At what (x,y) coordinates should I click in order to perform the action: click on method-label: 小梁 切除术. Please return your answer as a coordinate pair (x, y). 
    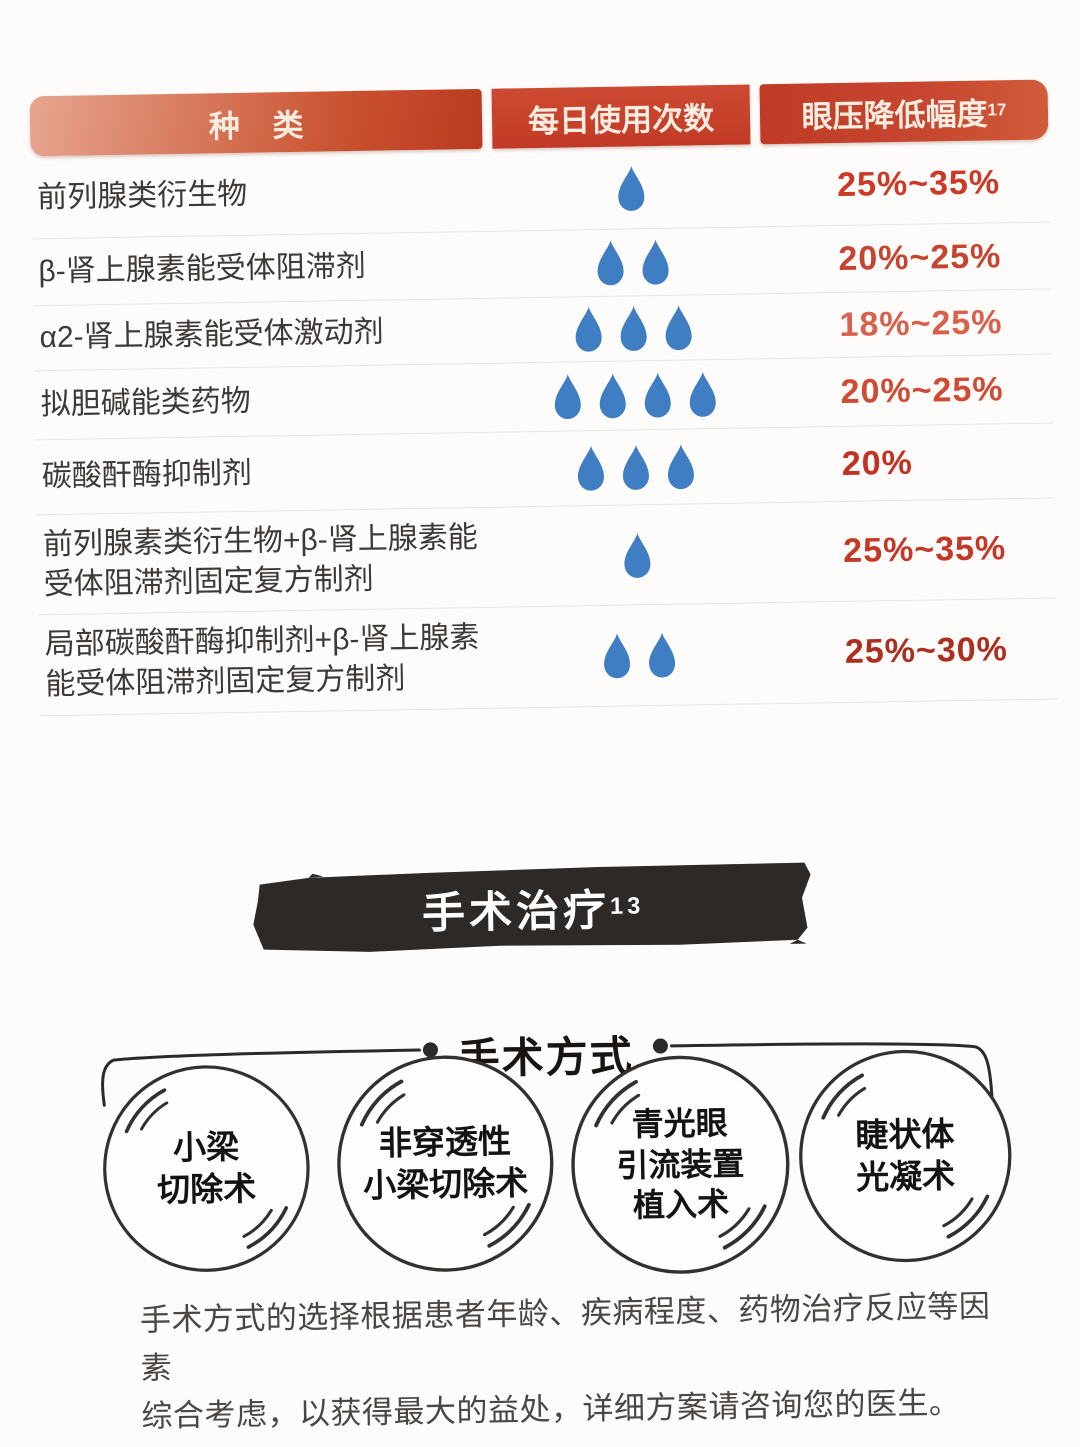
    Looking at the image, I should click on (206, 1168).